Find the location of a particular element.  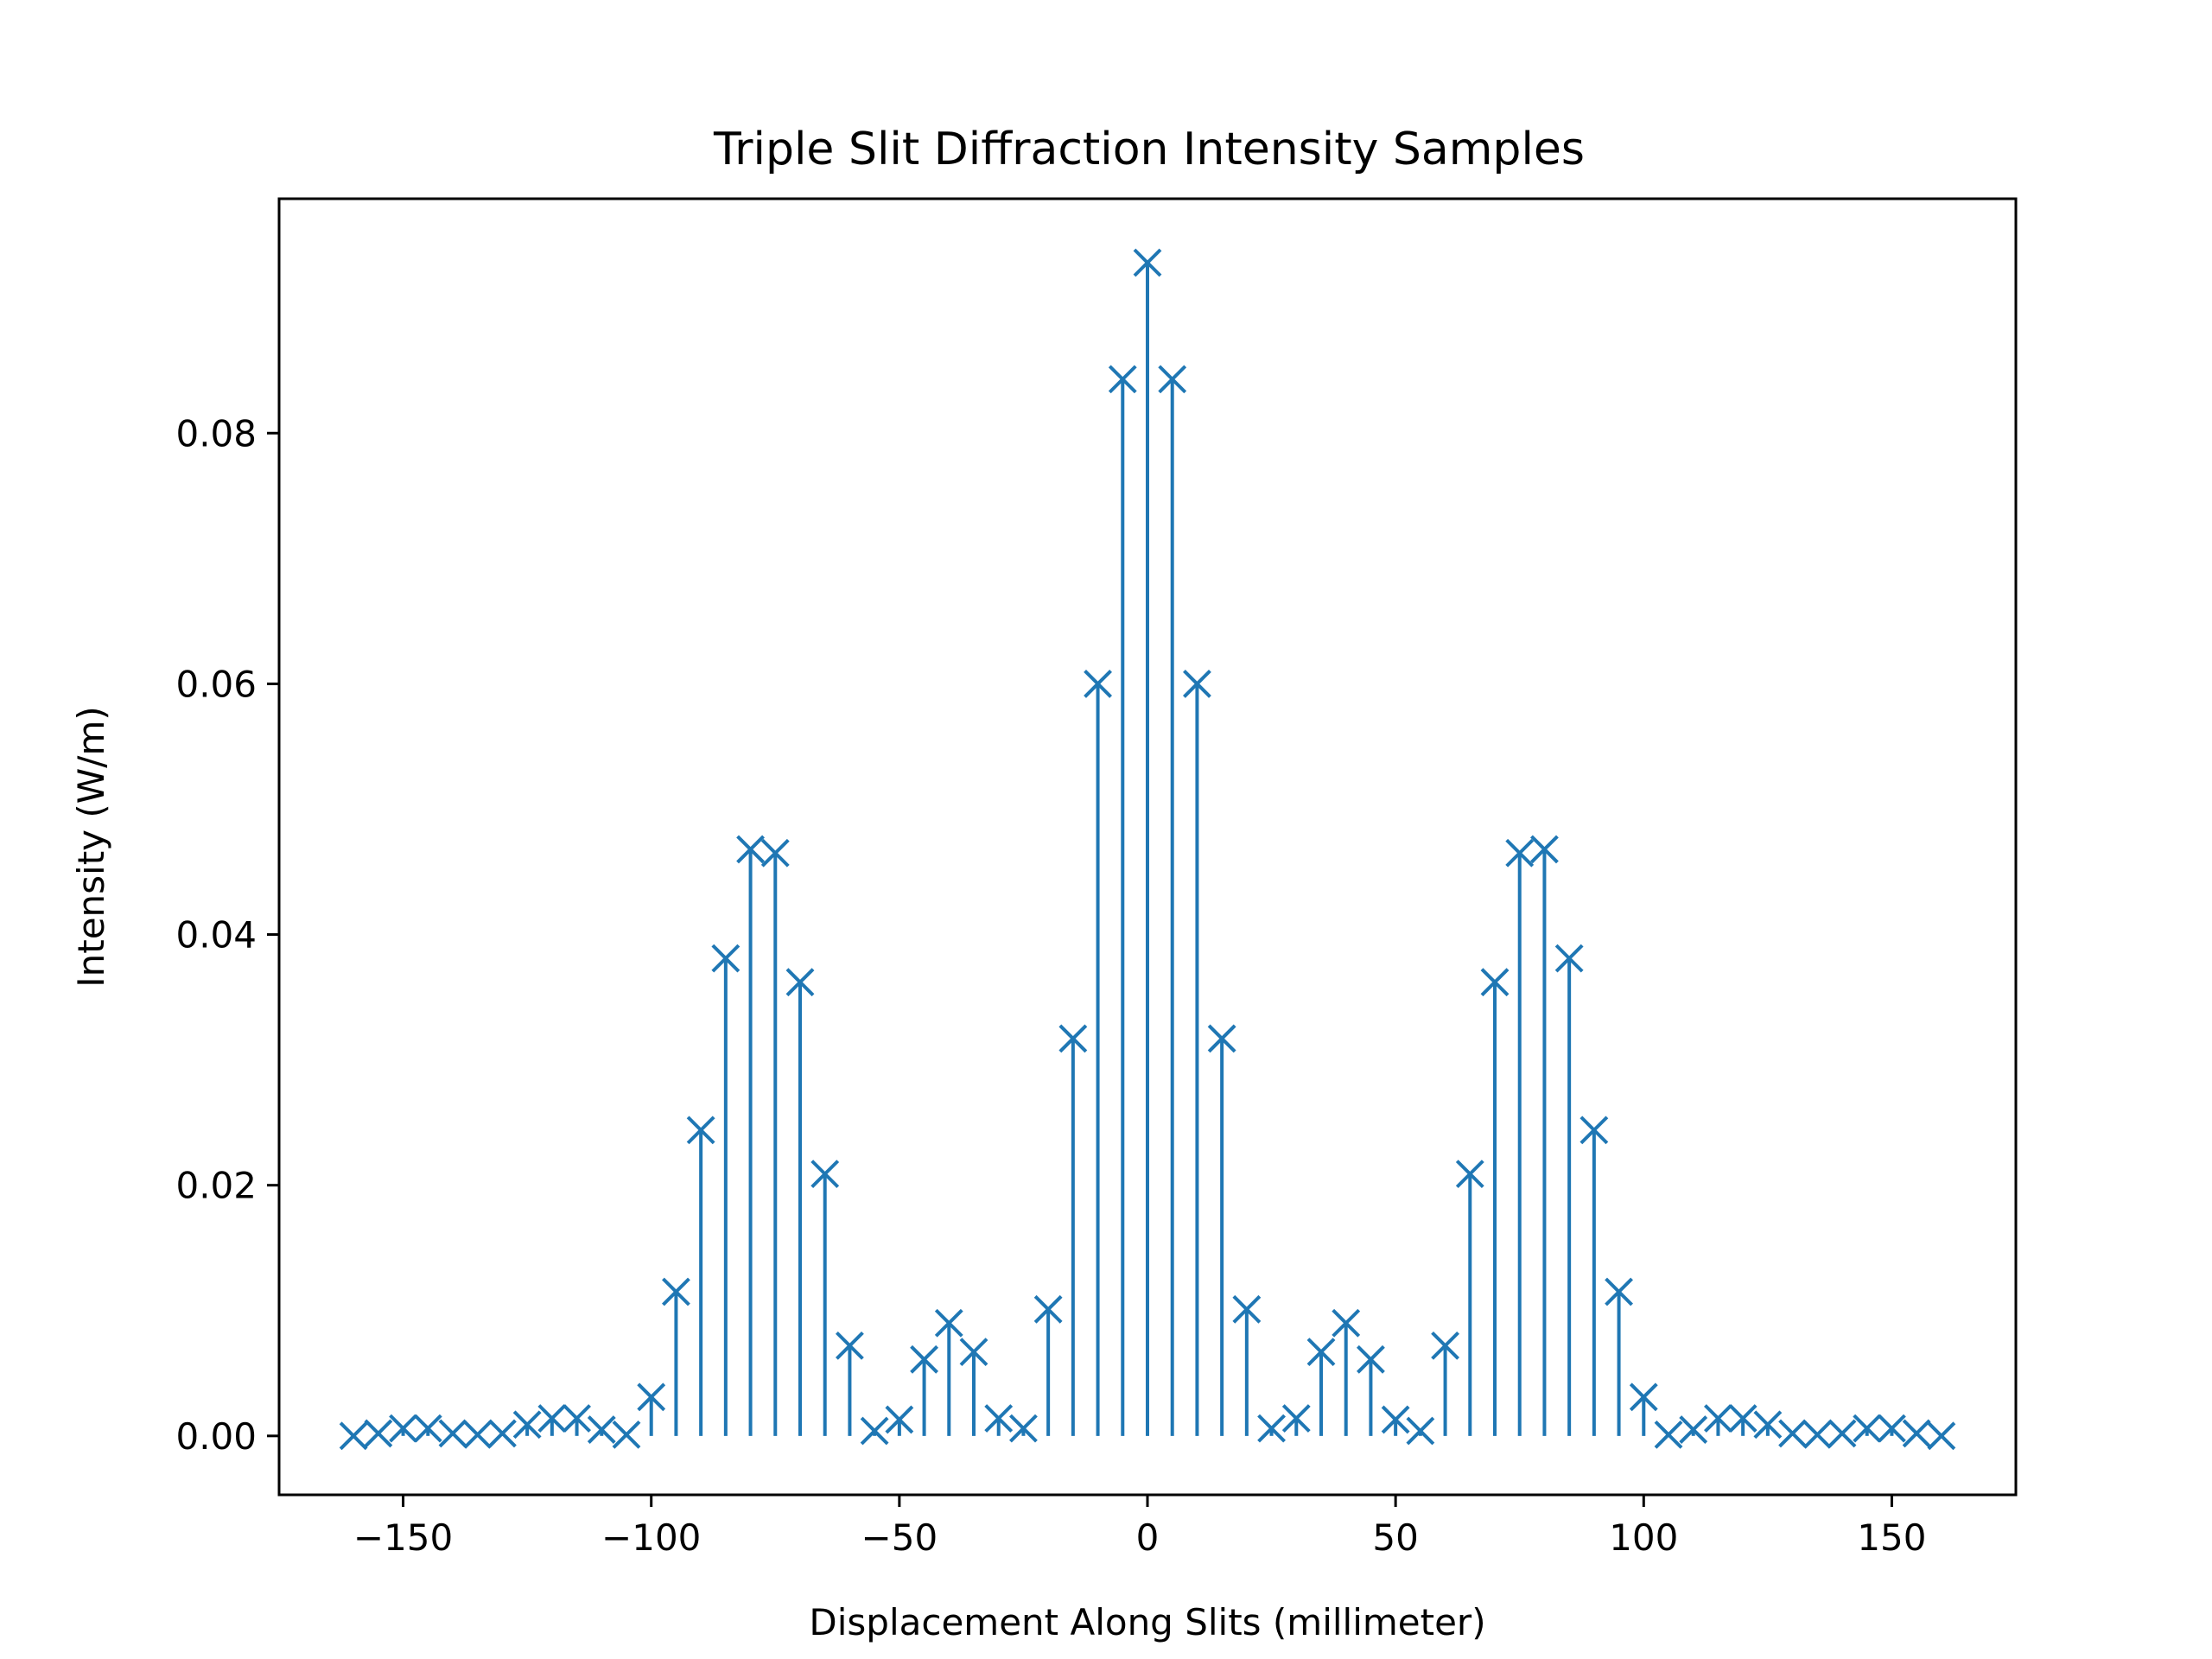

y-tick-label: 0.04 is located at coordinates (216, 936).